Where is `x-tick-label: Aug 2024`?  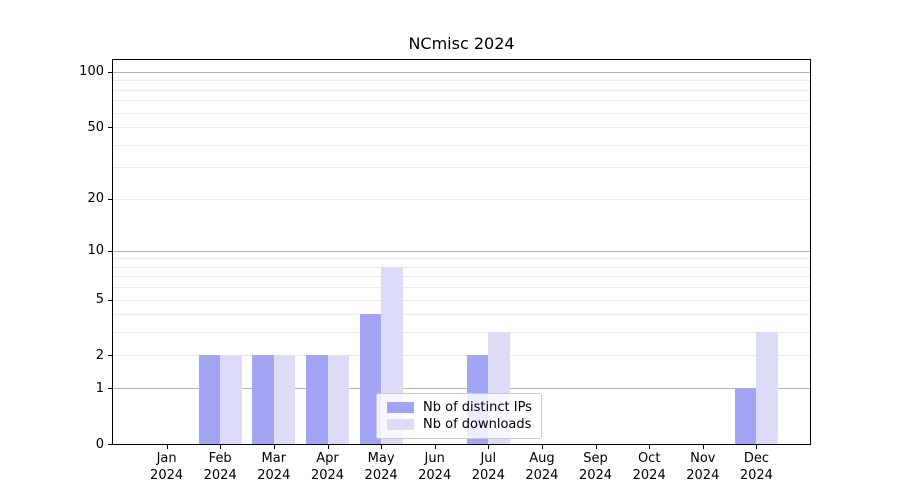 x-tick-label: Aug 2024 is located at coordinates (542, 467).